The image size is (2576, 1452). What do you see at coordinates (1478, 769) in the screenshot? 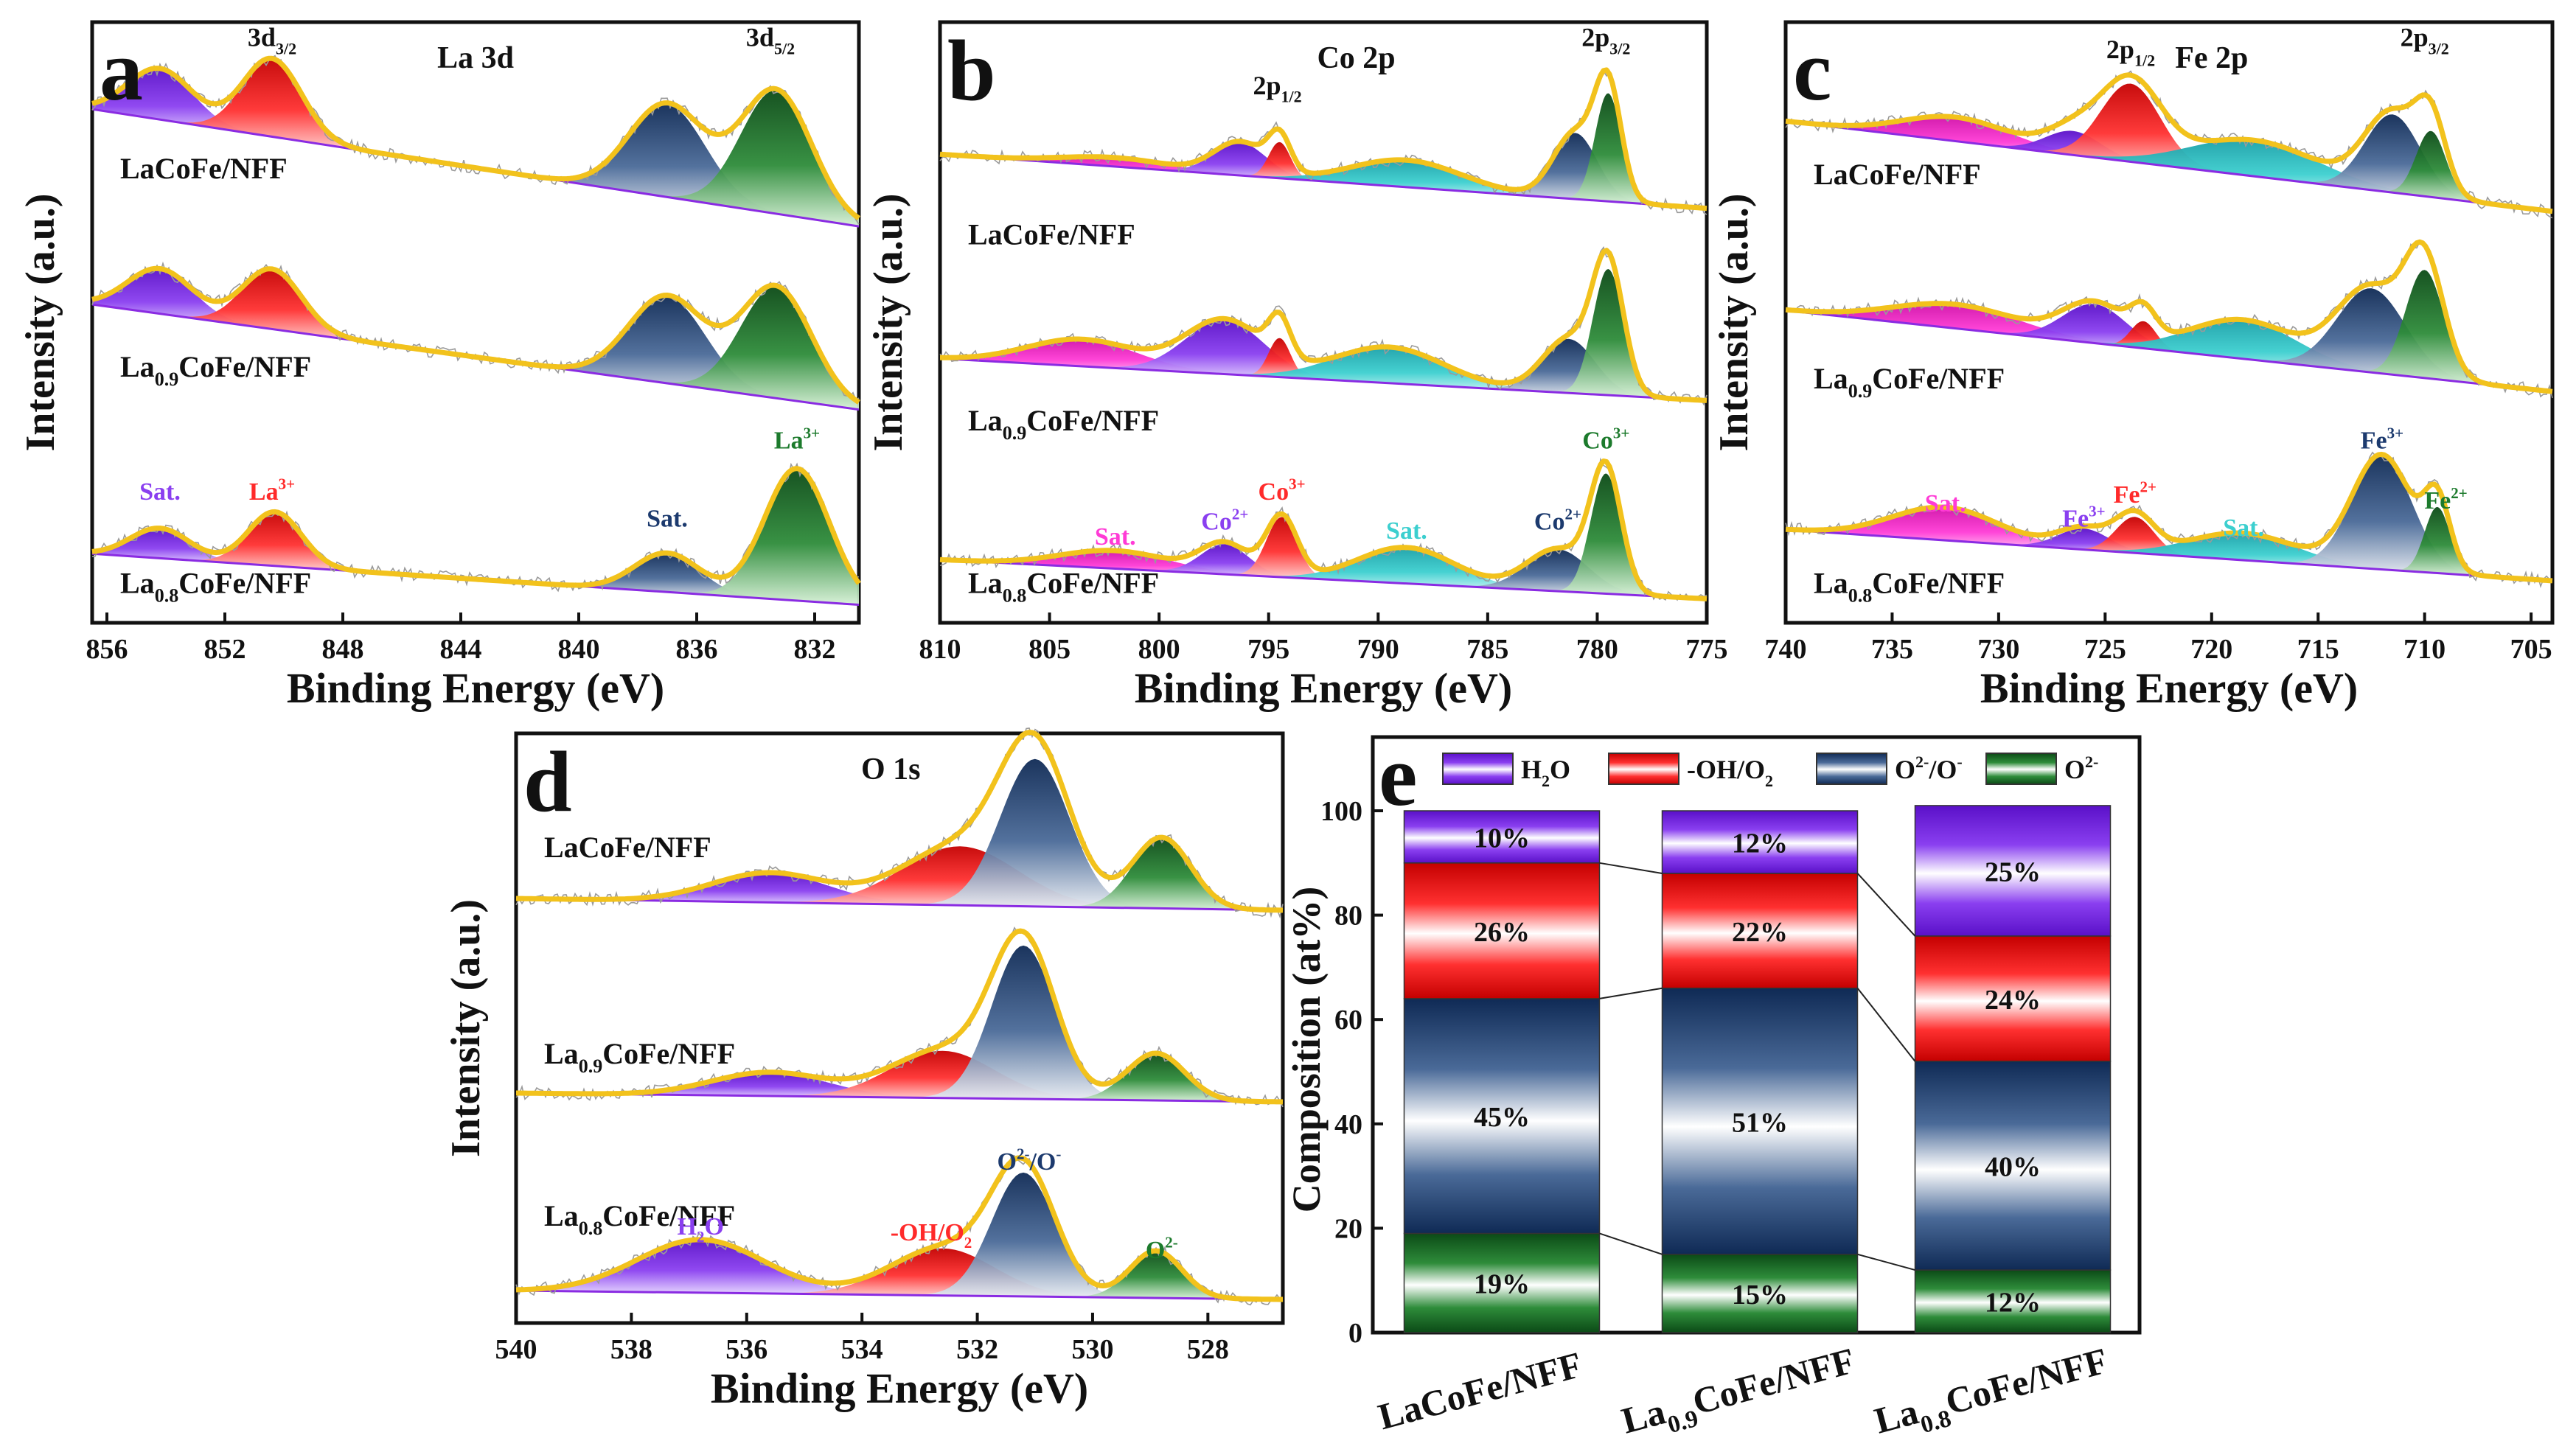
I see `legend-swatch-h2o` at bounding box center [1478, 769].